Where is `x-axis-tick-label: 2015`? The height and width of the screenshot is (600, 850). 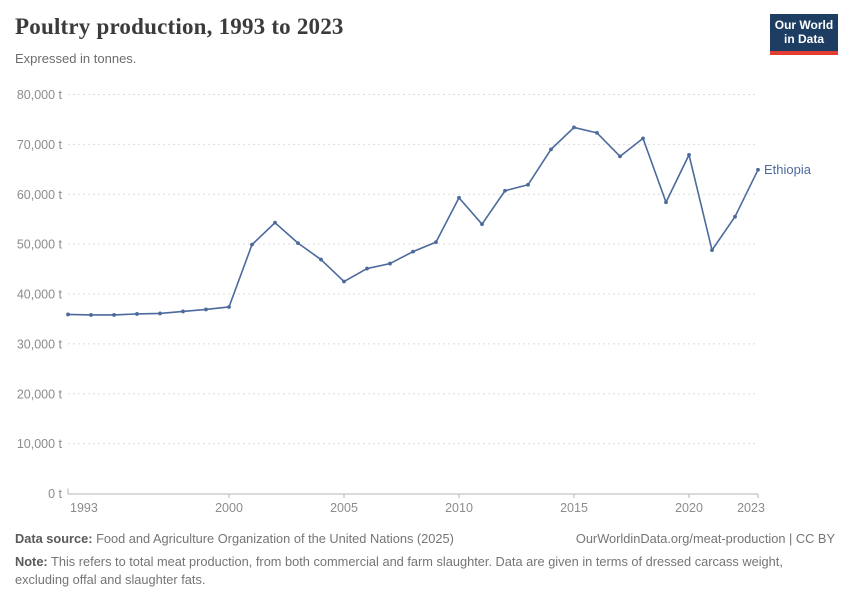
x-axis-tick-label: 2015 is located at coordinates (574, 508).